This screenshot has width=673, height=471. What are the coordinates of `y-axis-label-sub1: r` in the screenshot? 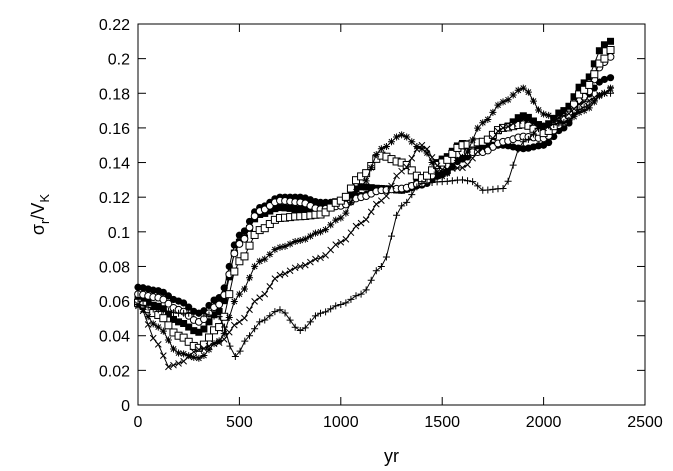 It's located at (44, 221).